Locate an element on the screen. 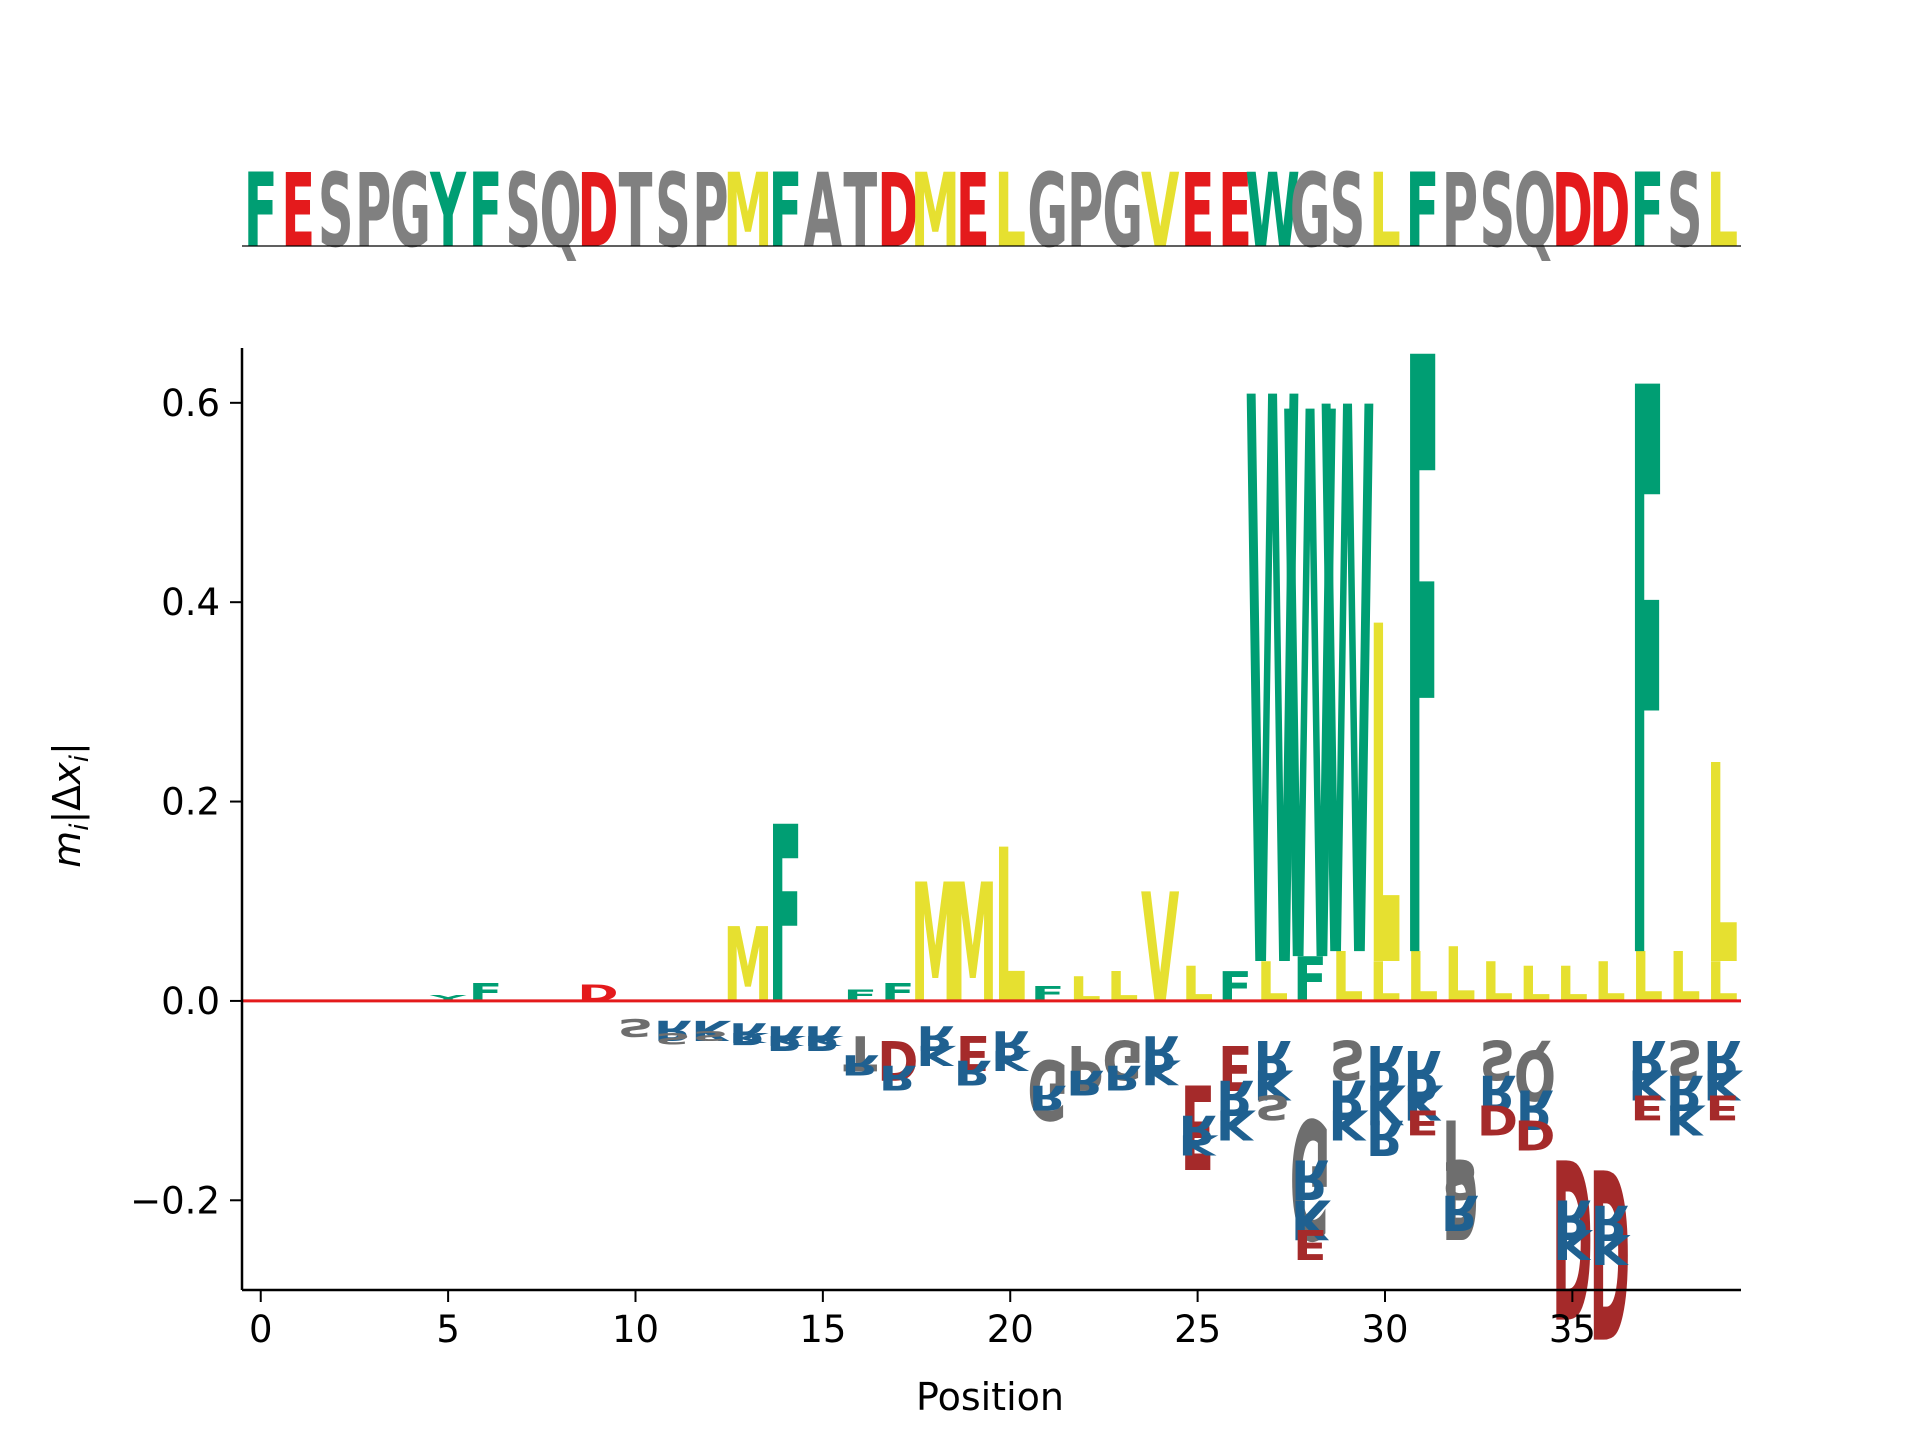  logo-letter-glyph: Q is located at coordinates (1535, 1073).